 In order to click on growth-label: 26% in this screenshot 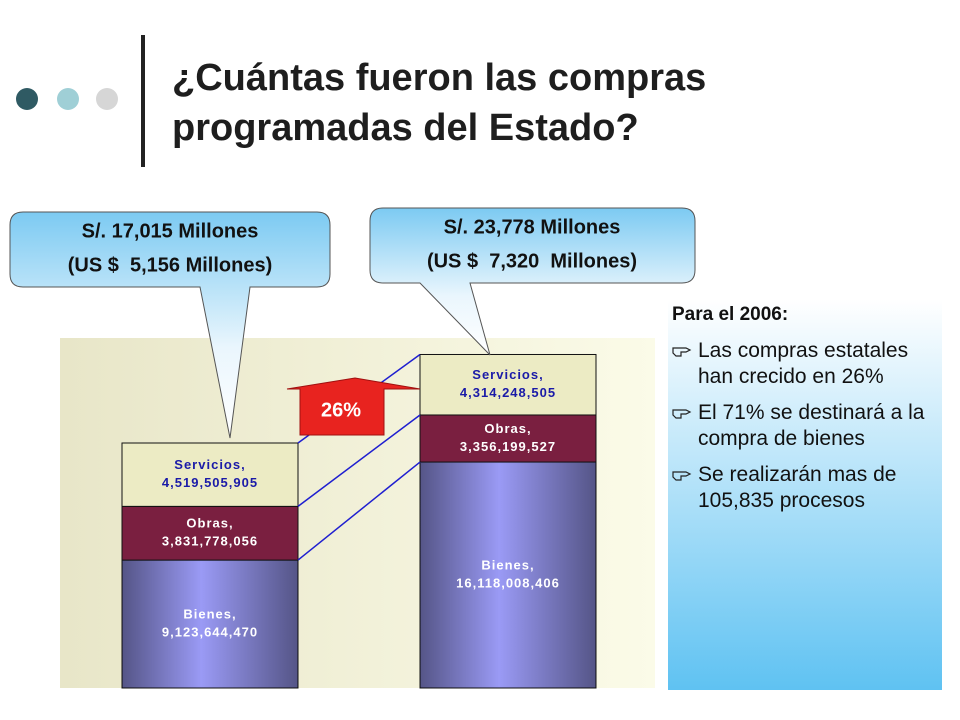, I will do `click(341, 410)`.